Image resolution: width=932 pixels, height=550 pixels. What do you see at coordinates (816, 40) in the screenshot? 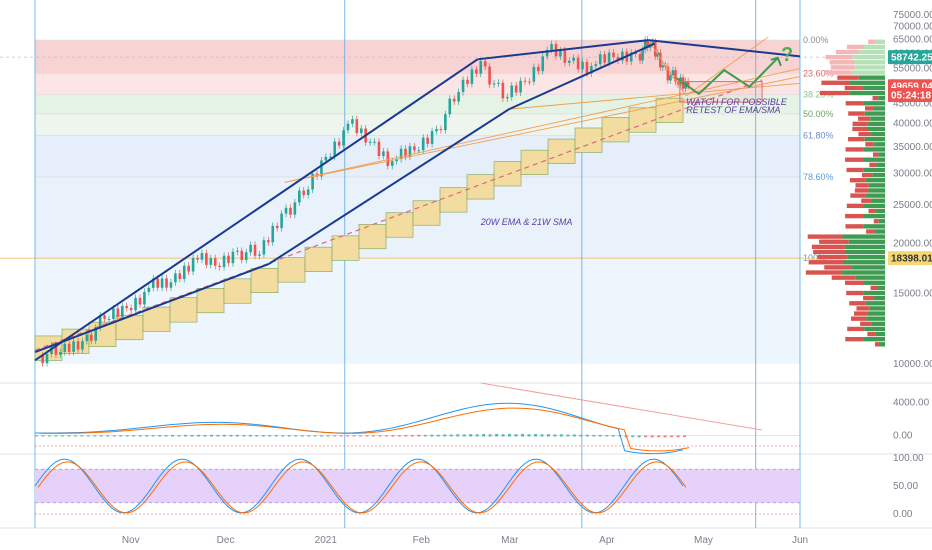
I see `fib-label: 0.00%` at bounding box center [816, 40].